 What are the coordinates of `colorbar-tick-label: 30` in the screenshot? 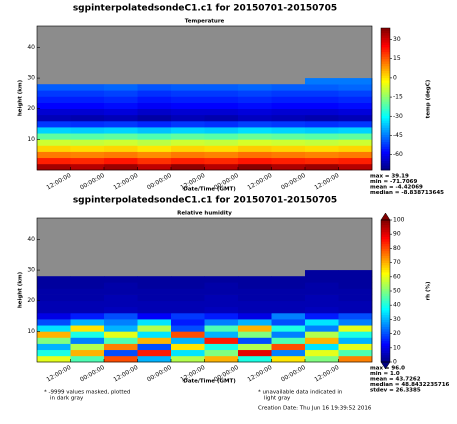 It's located at (397, 319).